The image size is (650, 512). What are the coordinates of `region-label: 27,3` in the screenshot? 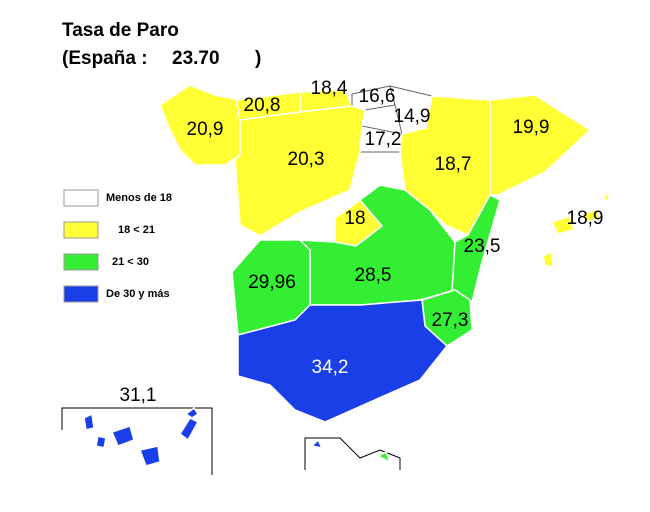 It's located at (450, 320).